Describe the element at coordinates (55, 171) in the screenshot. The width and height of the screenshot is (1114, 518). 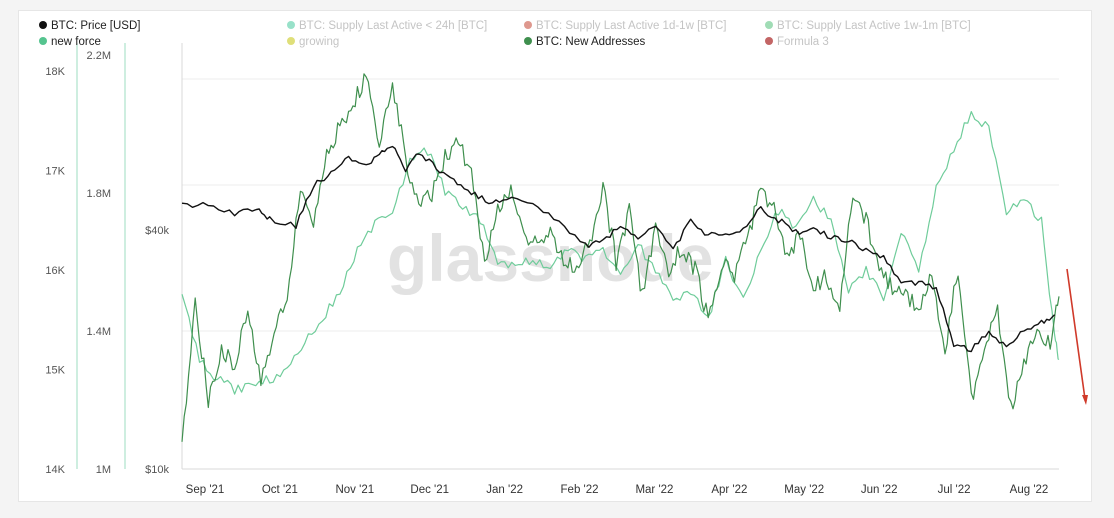
I see `y-tick-label: 17K` at that location.